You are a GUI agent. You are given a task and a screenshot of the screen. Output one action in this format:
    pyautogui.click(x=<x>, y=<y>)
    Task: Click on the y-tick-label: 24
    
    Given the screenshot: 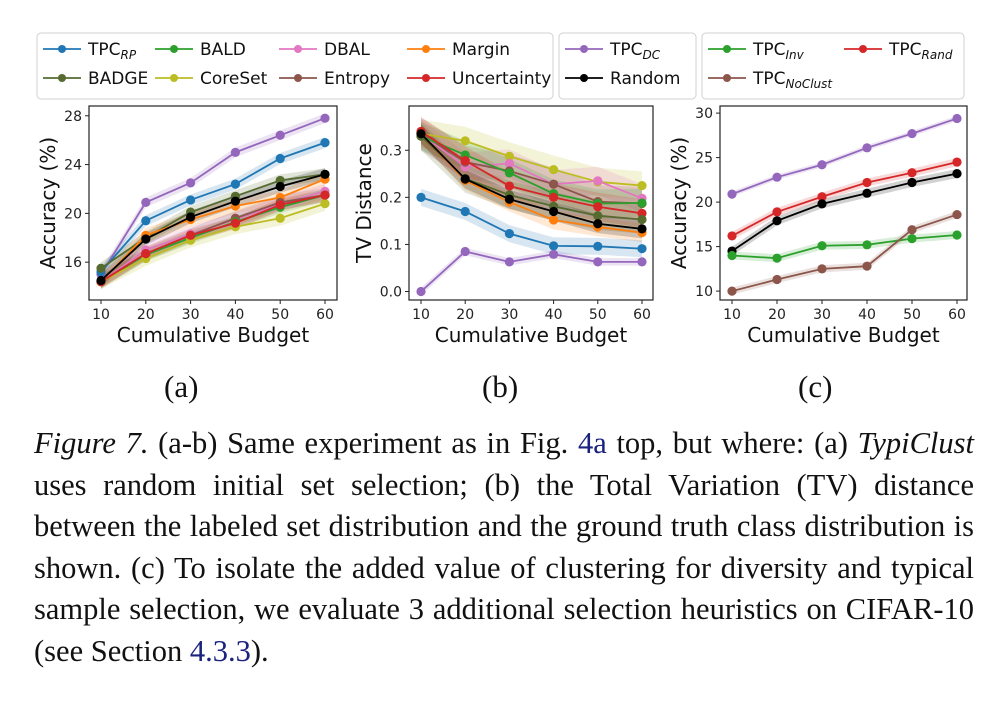 What is the action you would take?
    pyautogui.click(x=73, y=166)
    